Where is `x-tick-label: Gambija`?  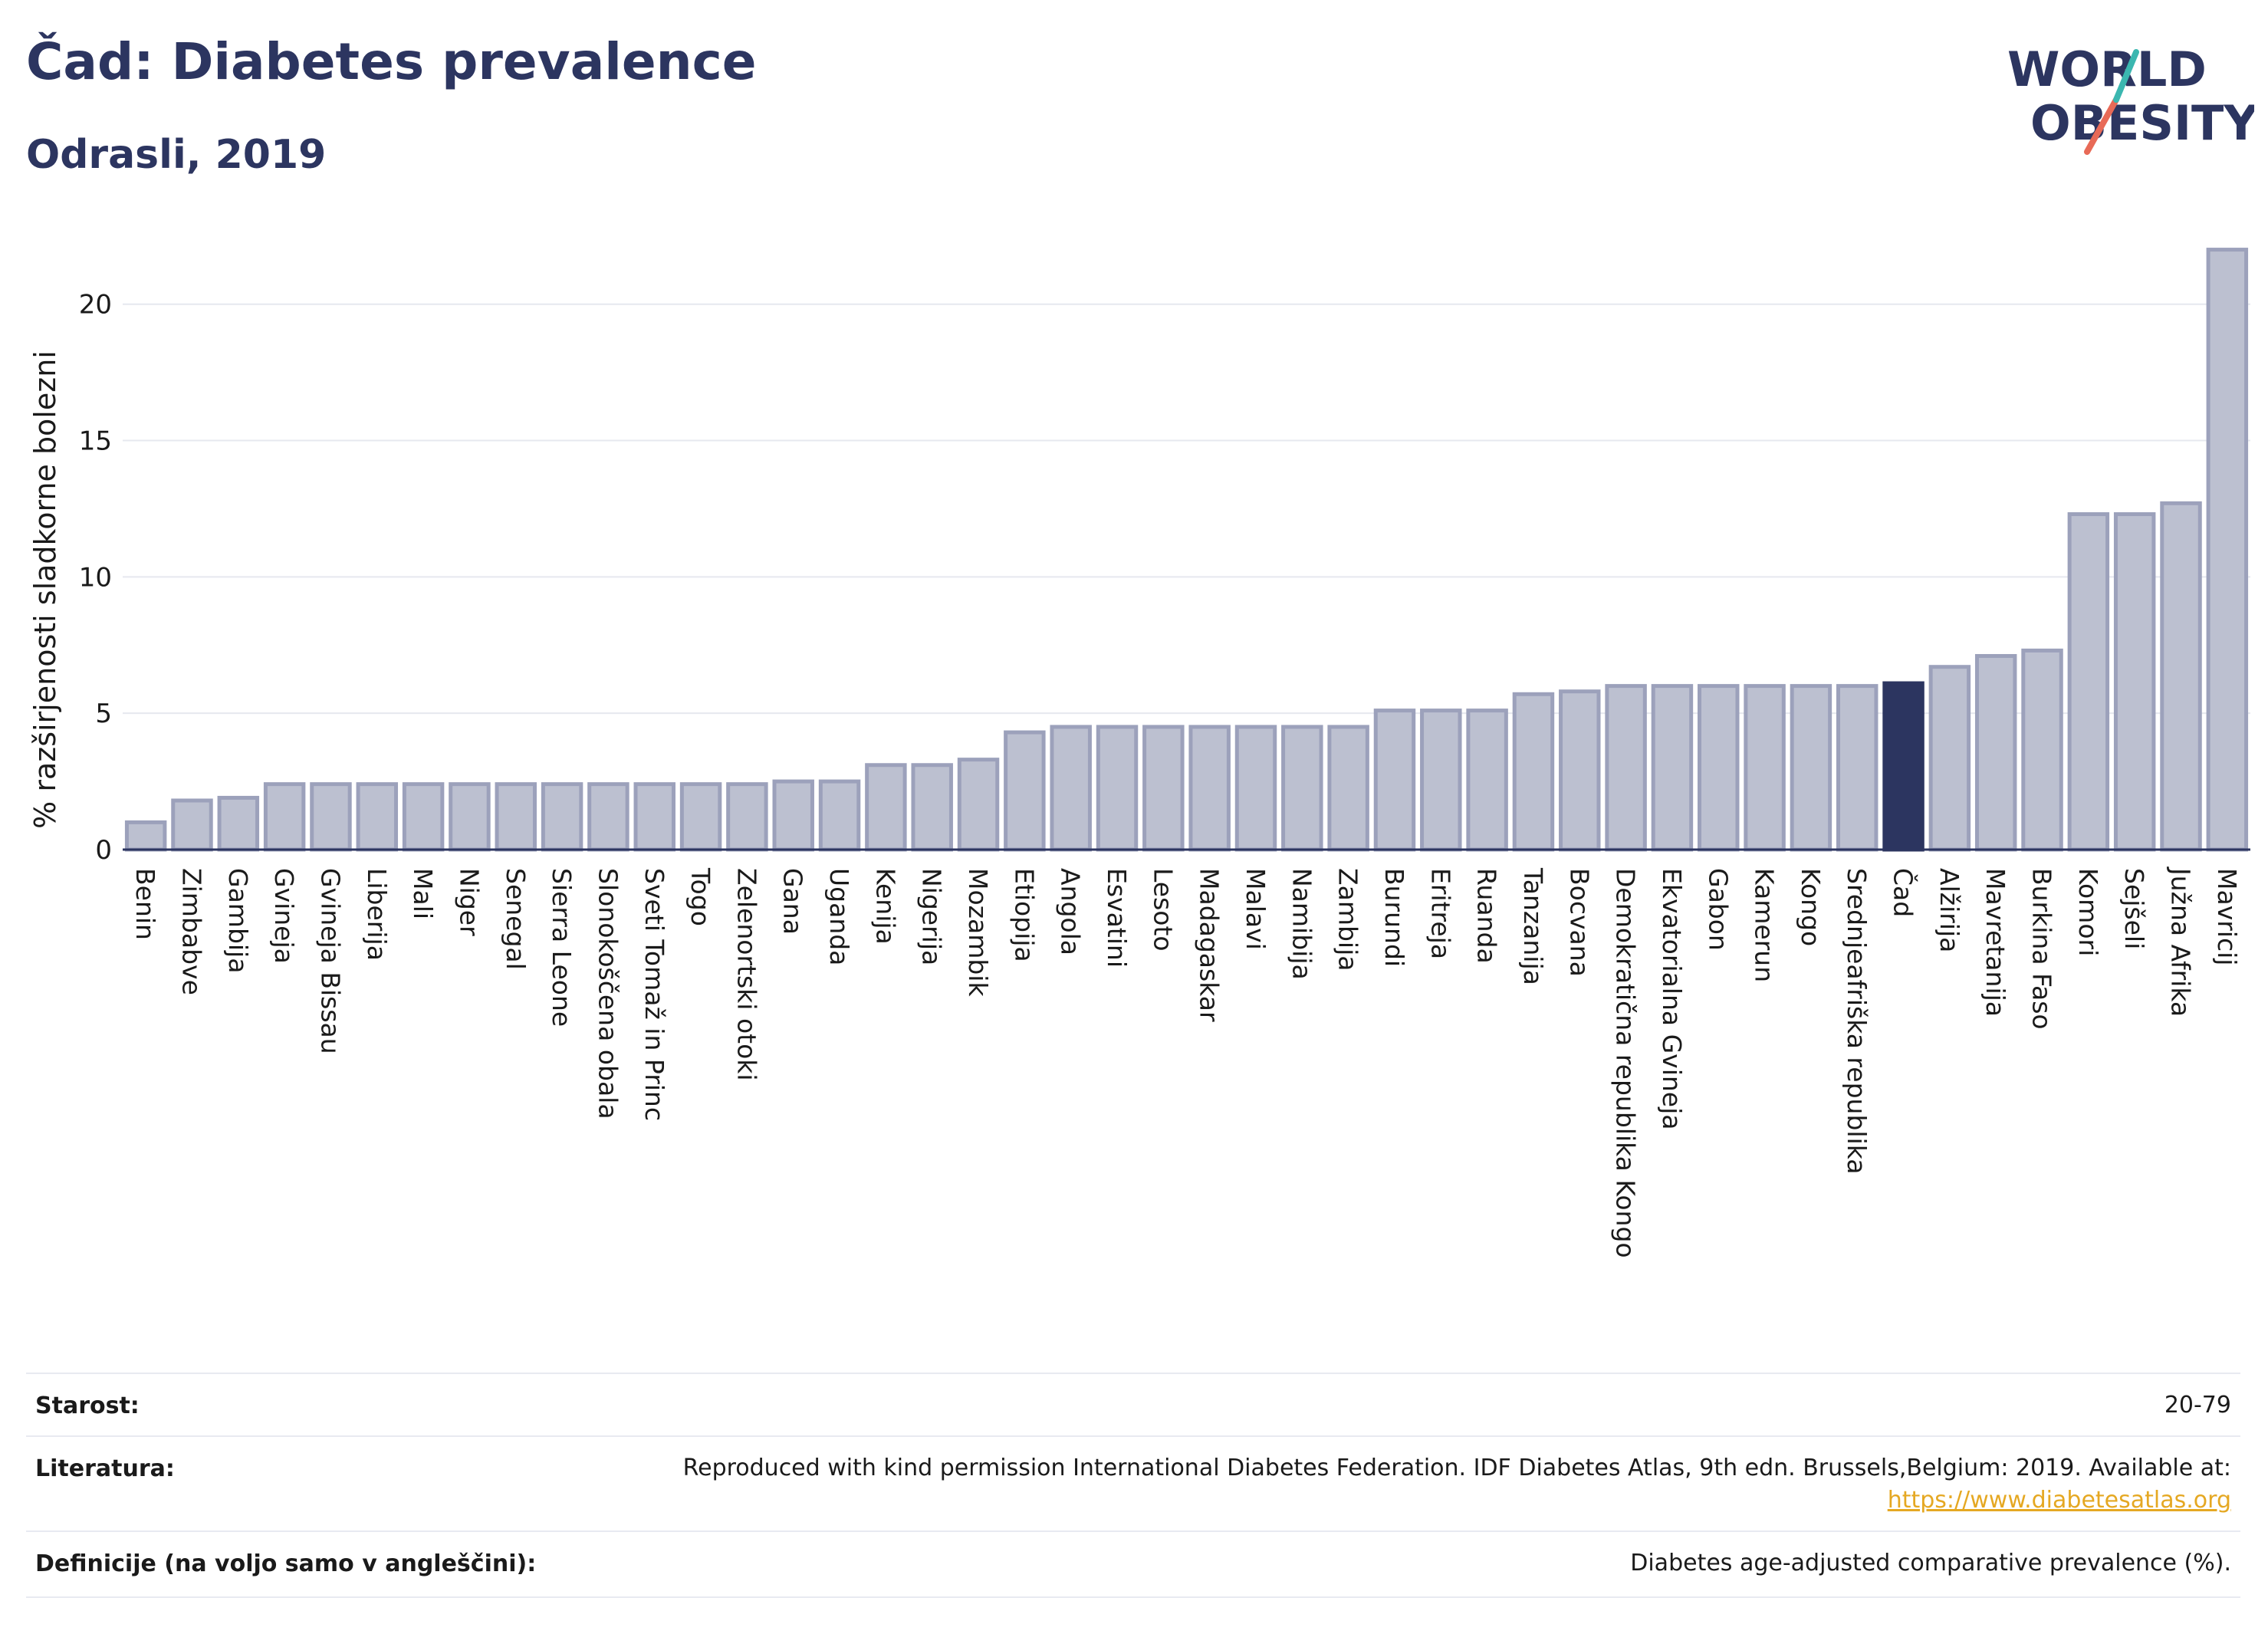 x-tick-label: Gambija is located at coordinates (238, 921).